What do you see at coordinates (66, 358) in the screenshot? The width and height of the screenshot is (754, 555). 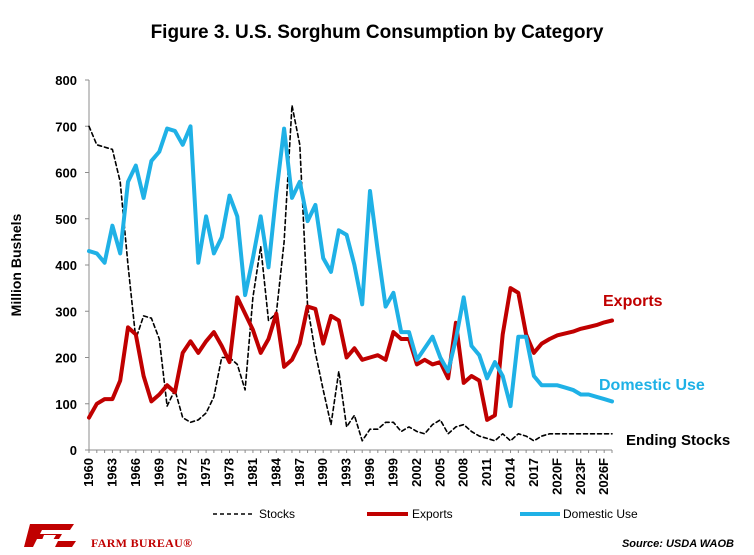 I see `y-tick-label: 200` at bounding box center [66, 358].